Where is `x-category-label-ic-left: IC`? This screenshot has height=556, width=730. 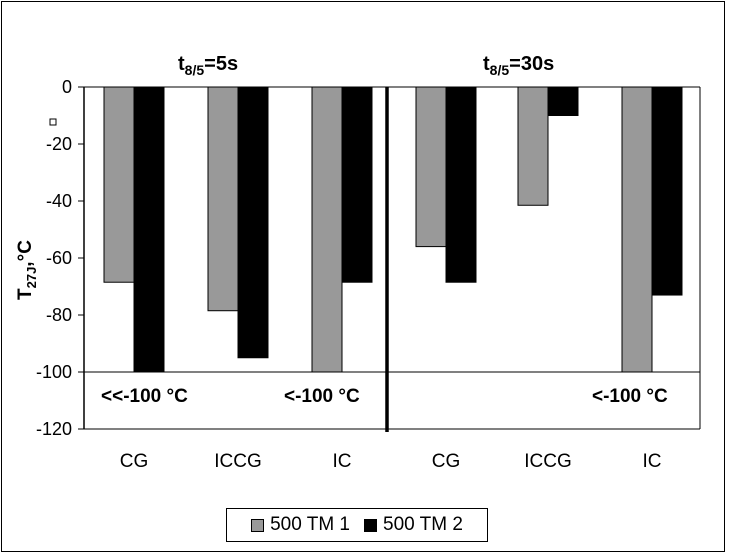 x-category-label-ic-left: IC is located at coordinates (342, 461).